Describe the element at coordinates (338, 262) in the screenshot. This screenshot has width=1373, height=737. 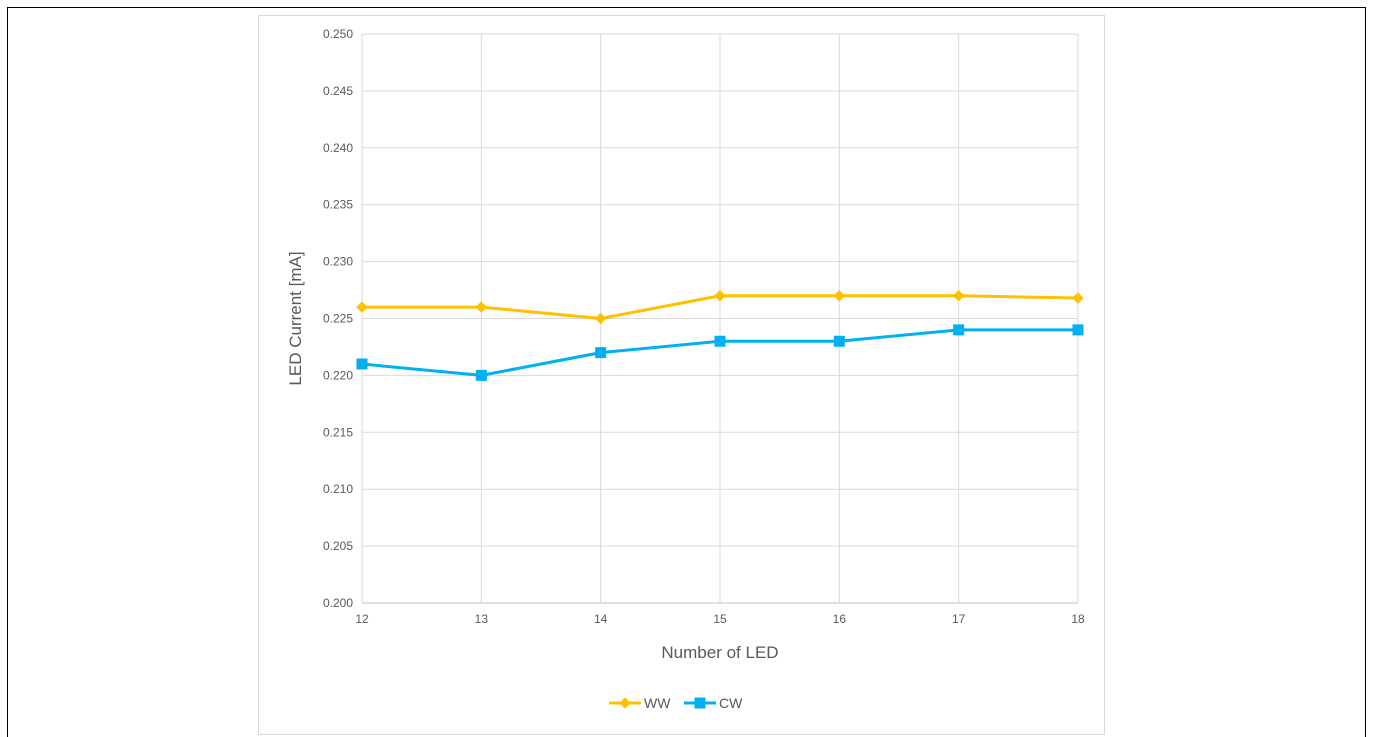
I see `y-tick-label: 0.230` at that location.